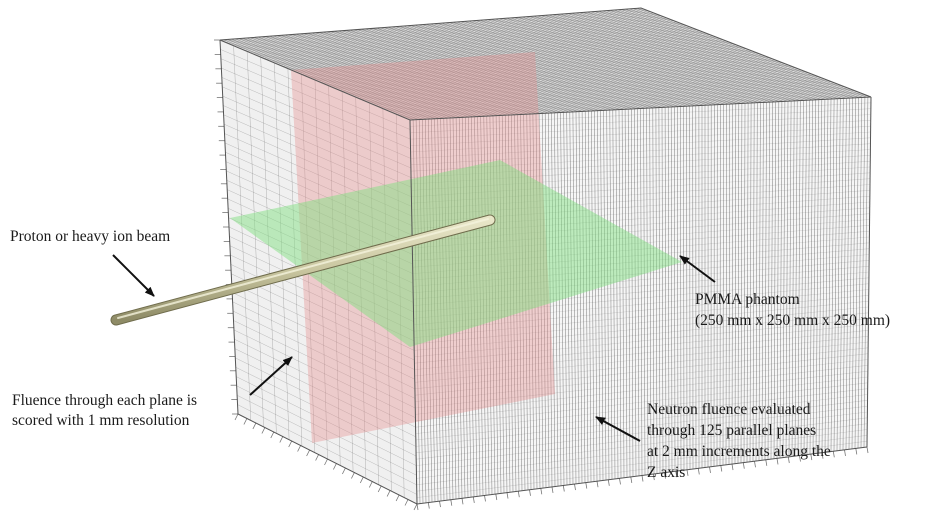 The height and width of the screenshot is (524, 931). I want to click on fluence-arrow, so click(271, 376).